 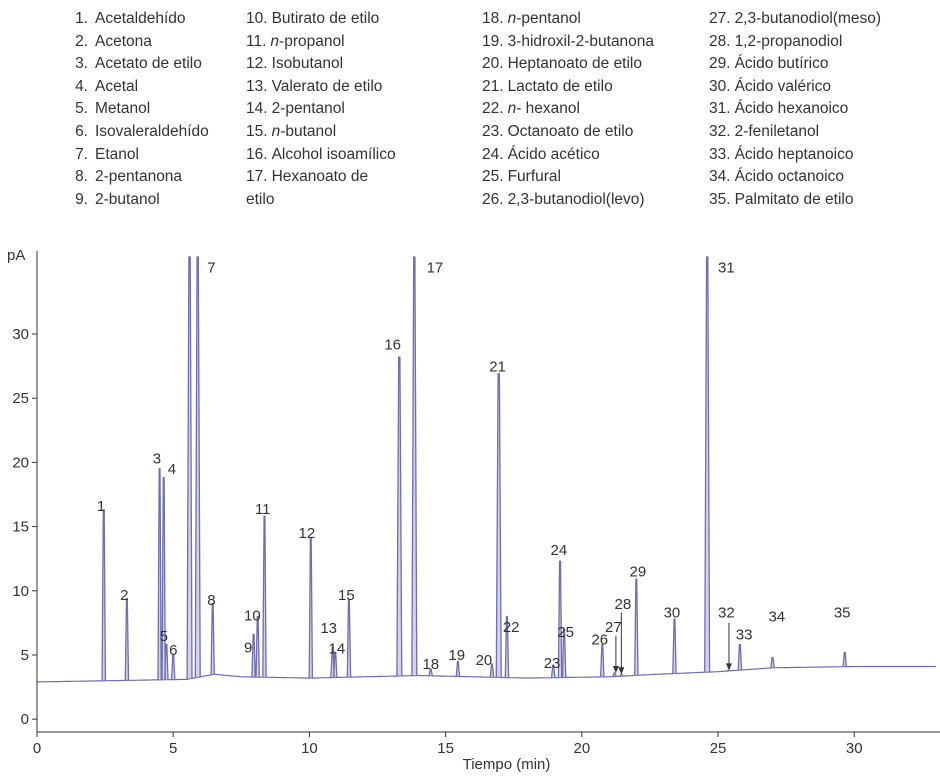 I want to click on legend-item-label: Etanol, so click(x=117, y=154).